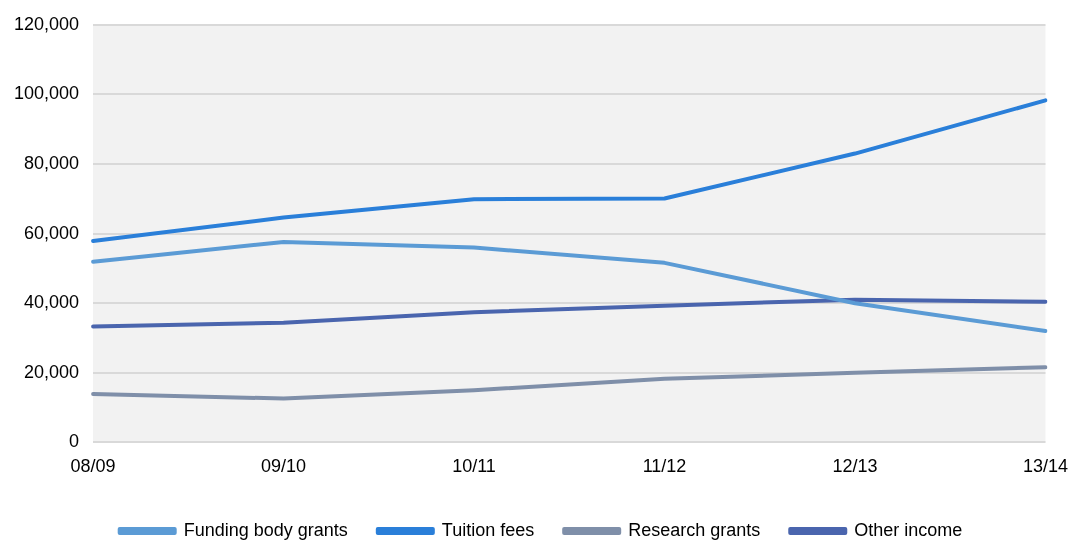 The image size is (1082, 550). I want to click on legend-label: Research grants, so click(694, 529).